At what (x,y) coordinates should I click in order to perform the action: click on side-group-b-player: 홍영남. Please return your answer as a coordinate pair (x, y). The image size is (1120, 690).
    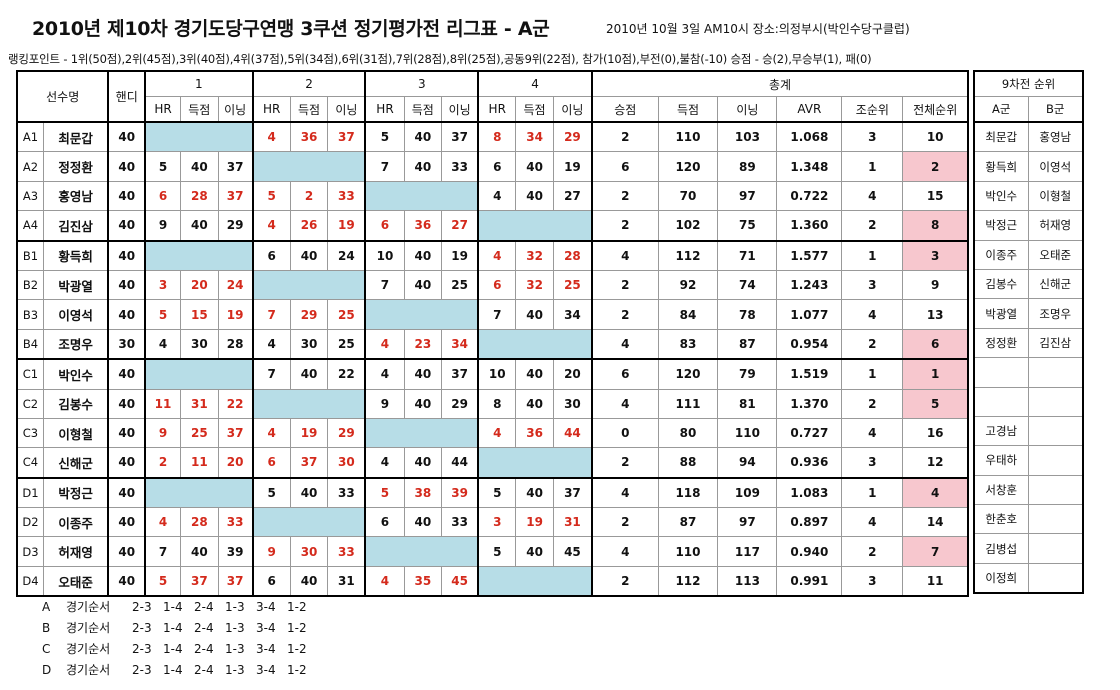
    Looking at the image, I should click on (1056, 137).